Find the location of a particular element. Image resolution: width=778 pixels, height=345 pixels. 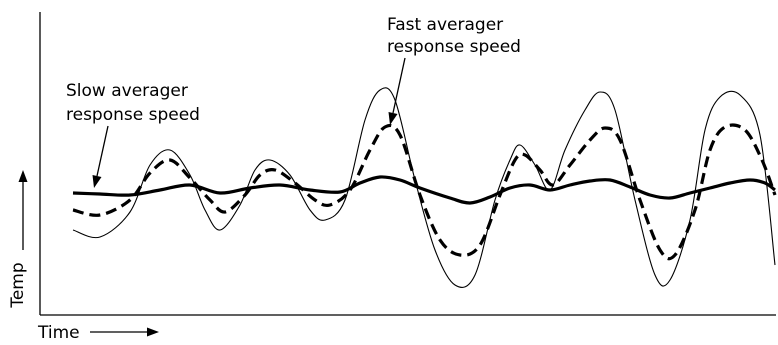

annotation-fast: Fast averager response speed is located at coordinates (454, 70).